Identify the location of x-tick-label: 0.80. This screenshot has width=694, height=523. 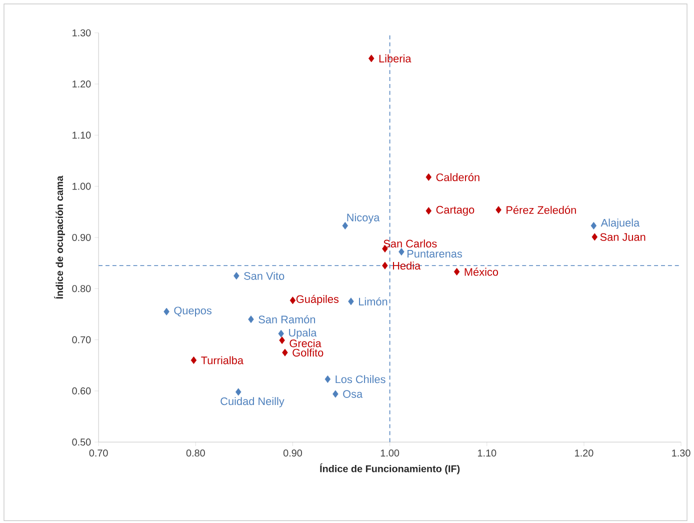
(195, 453).